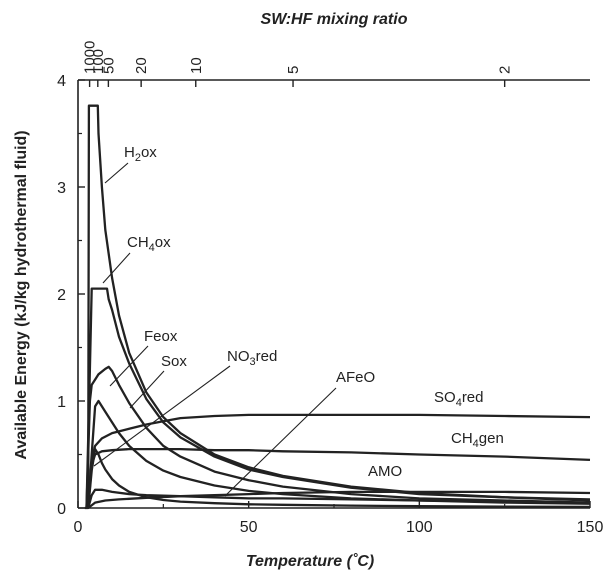 This screenshot has width=613, height=576. What do you see at coordinates (293, 70) in the screenshot?
I see `top-tick-label: 5` at bounding box center [293, 70].